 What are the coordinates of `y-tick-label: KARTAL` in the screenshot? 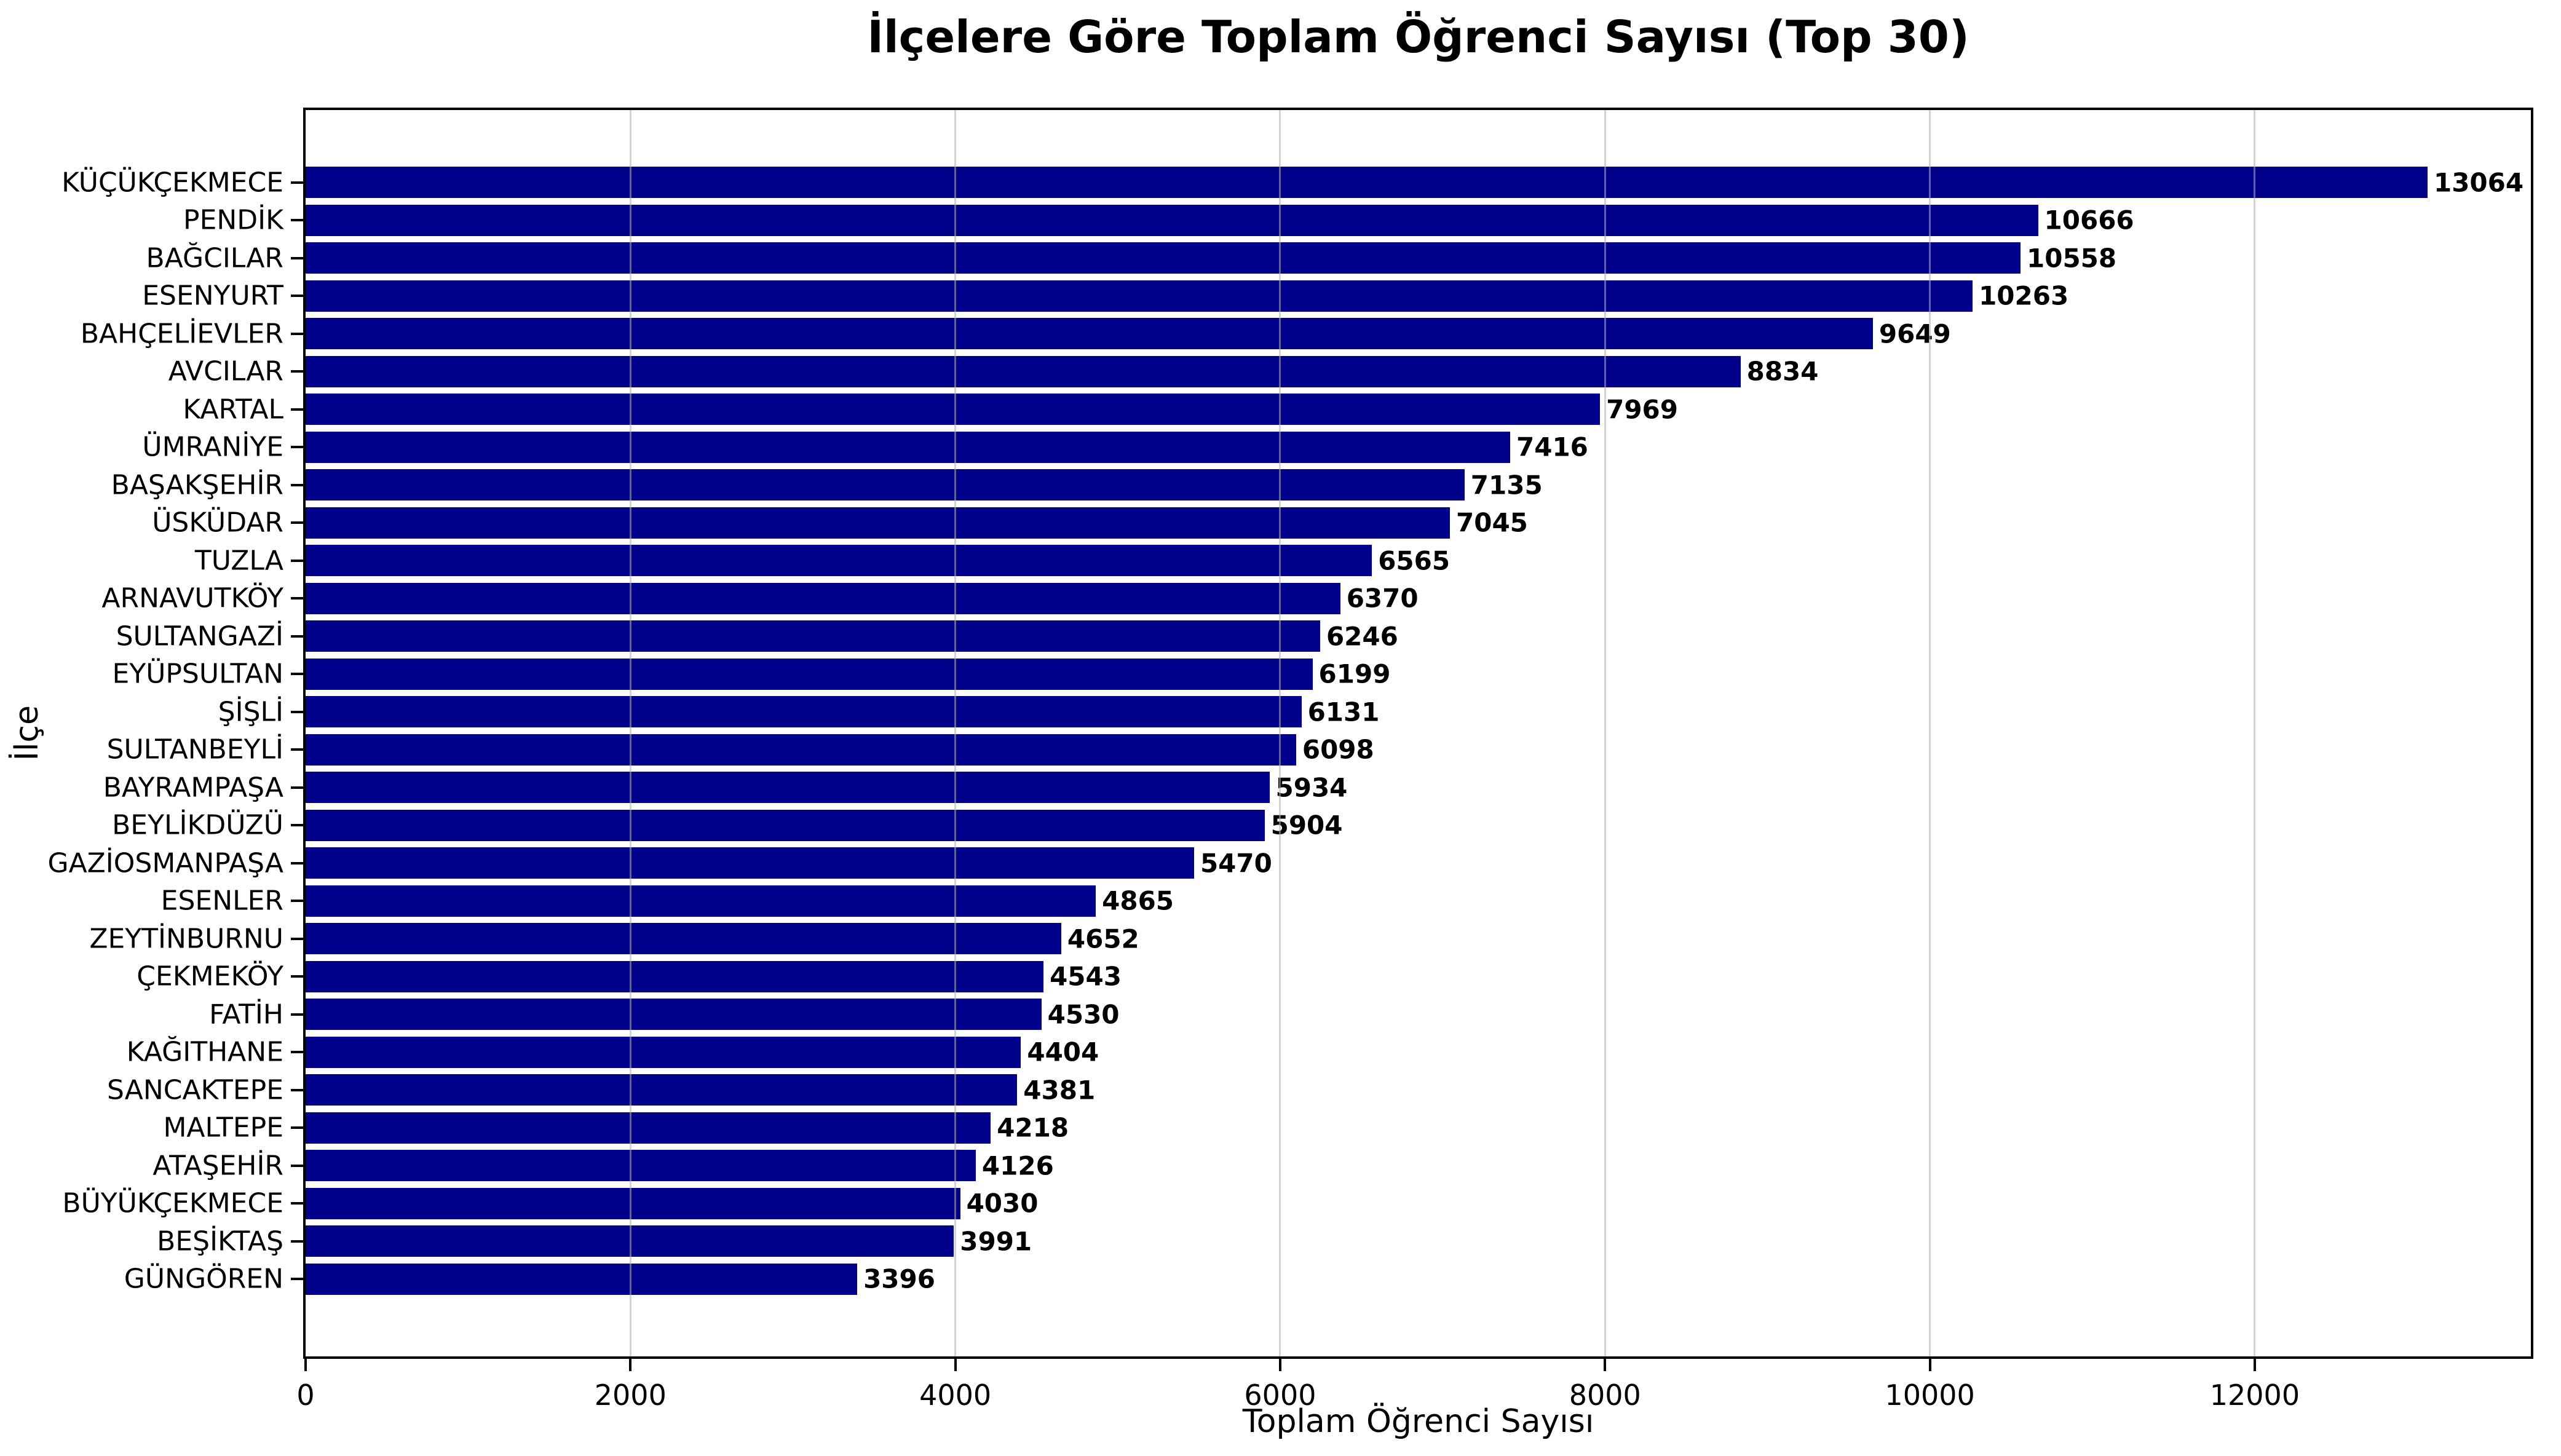 It's located at (233, 410).